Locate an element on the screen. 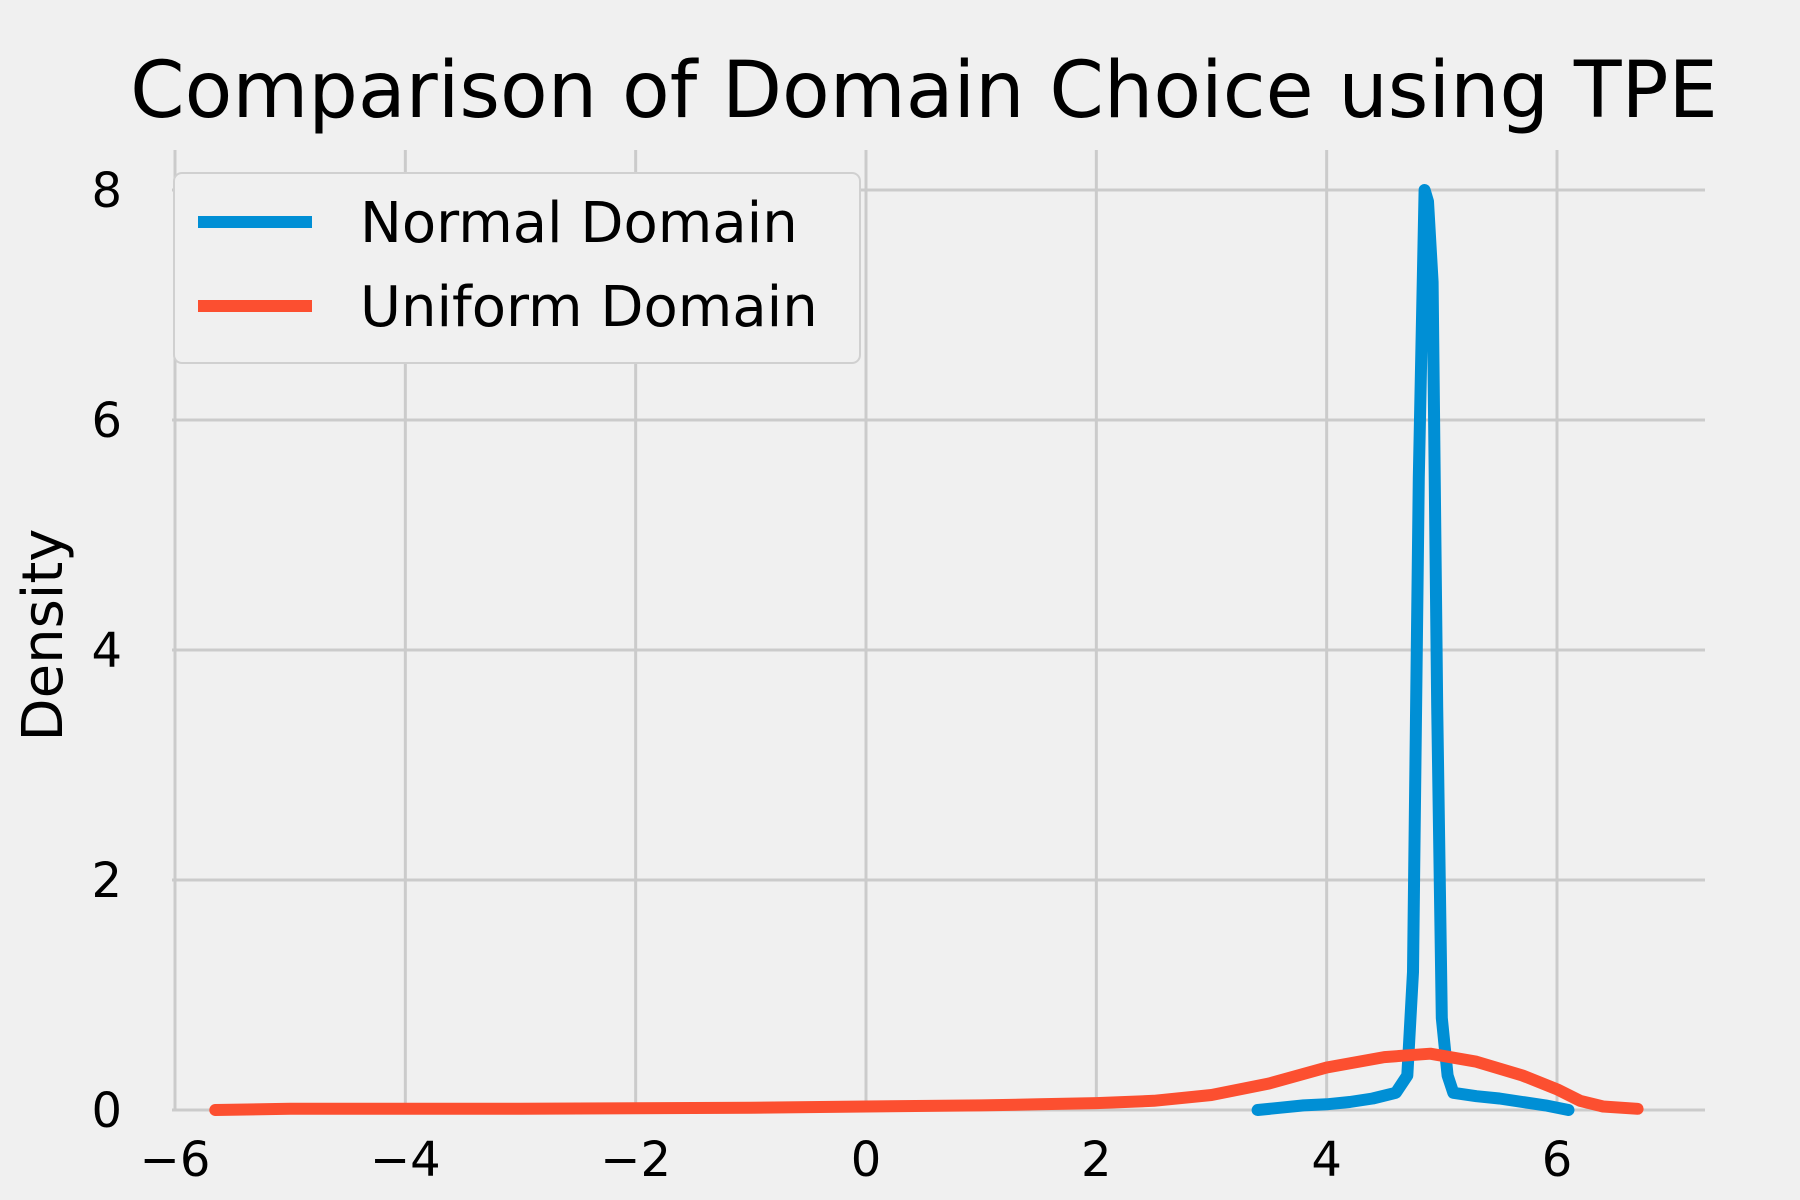 This screenshot has width=1800, height=1200. x-tick-label: −2 is located at coordinates (635, 1160).